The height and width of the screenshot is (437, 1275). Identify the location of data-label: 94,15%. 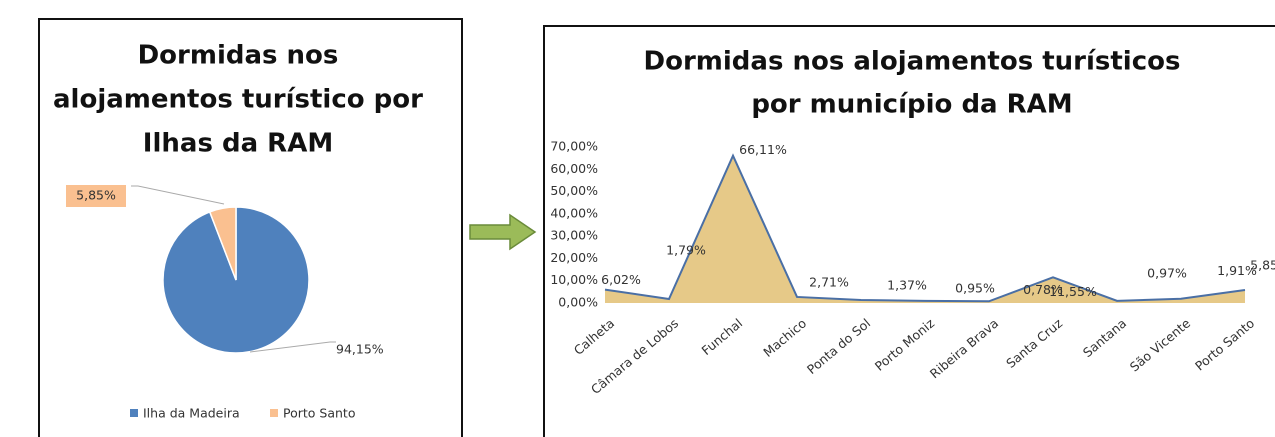
(360, 349).